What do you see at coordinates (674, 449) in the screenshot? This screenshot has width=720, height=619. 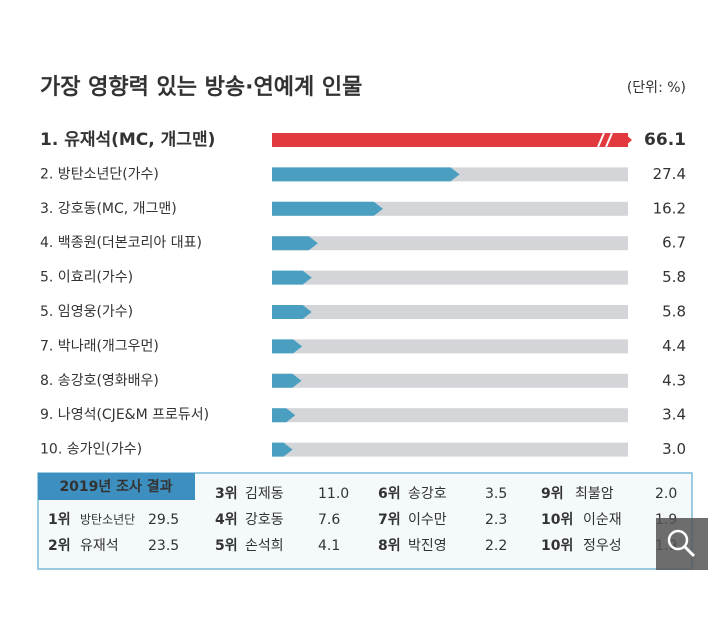 I see `value-label: 3.0` at bounding box center [674, 449].